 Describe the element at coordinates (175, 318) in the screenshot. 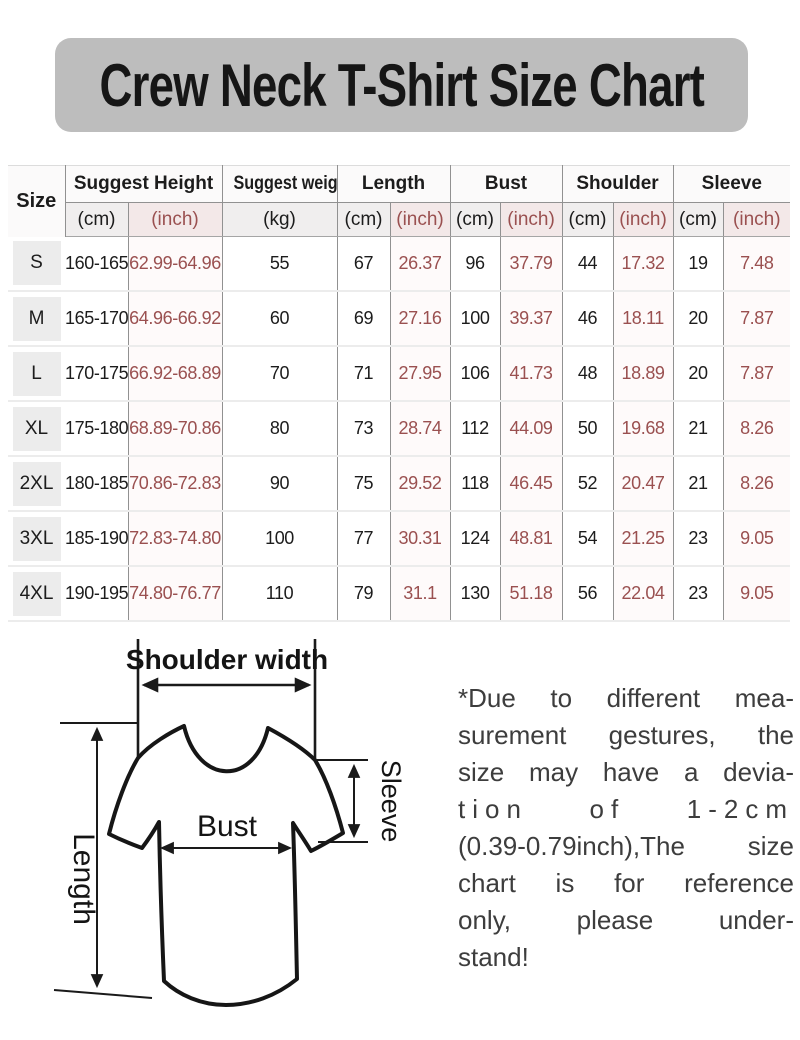

I see `height-inch-cell: 64.96-66.92` at that location.